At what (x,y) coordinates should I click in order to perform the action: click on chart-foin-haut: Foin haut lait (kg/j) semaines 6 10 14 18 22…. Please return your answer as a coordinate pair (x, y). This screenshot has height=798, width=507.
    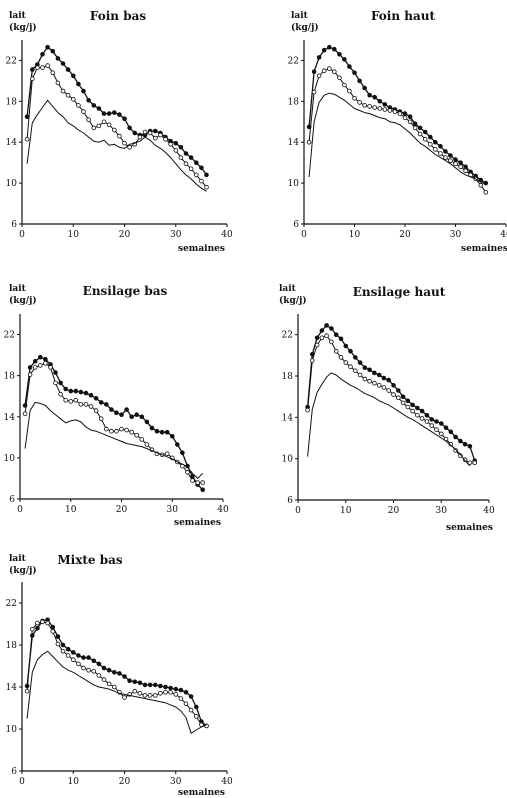
    Looking at the image, I should click on (397, 131).